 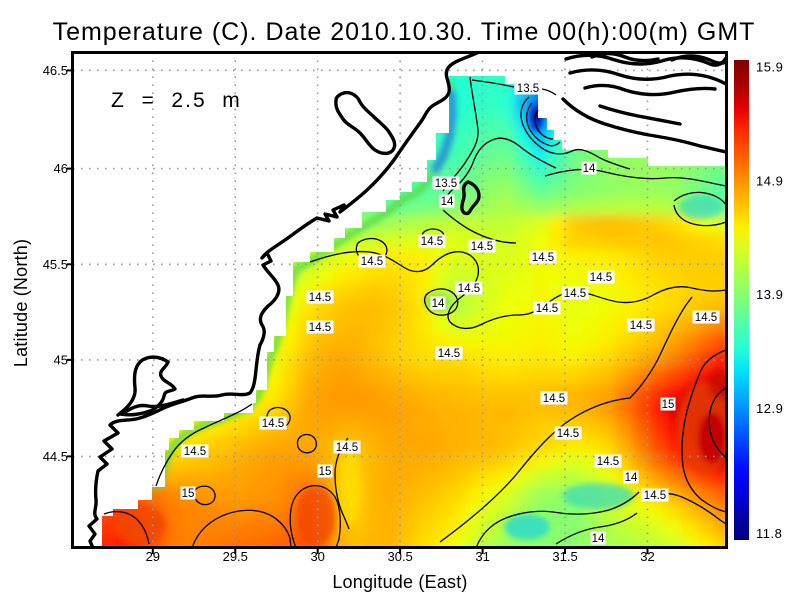 I want to click on svg-text: 46, so click(x=61, y=168).